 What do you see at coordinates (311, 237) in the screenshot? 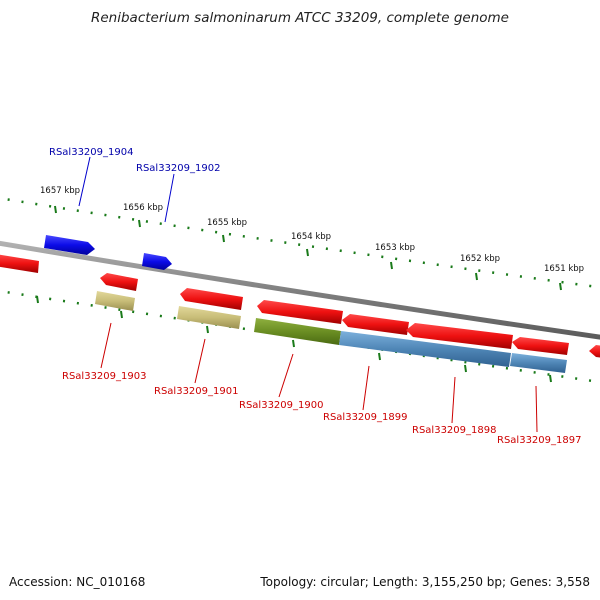
I see `kbp-label: 1654 kbp` at bounding box center [311, 237].